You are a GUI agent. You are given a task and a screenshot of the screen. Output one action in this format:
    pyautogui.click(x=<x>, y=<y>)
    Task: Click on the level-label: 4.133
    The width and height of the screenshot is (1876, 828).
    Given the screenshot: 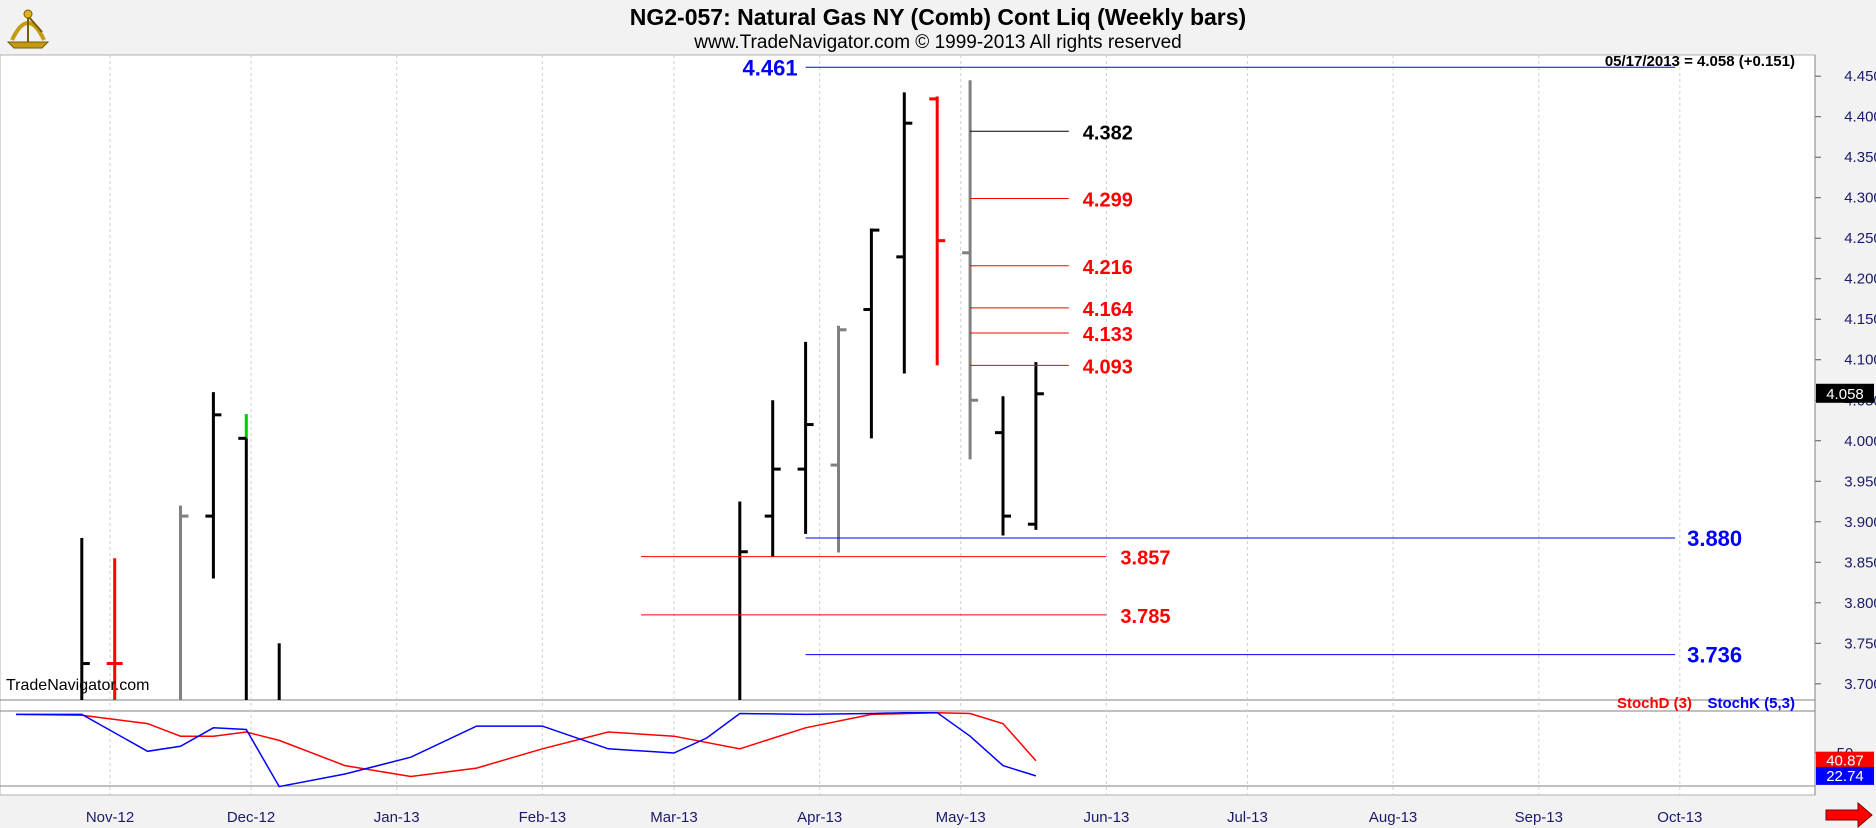 What is the action you would take?
    pyautogui.click(x=1108, y=335)
    